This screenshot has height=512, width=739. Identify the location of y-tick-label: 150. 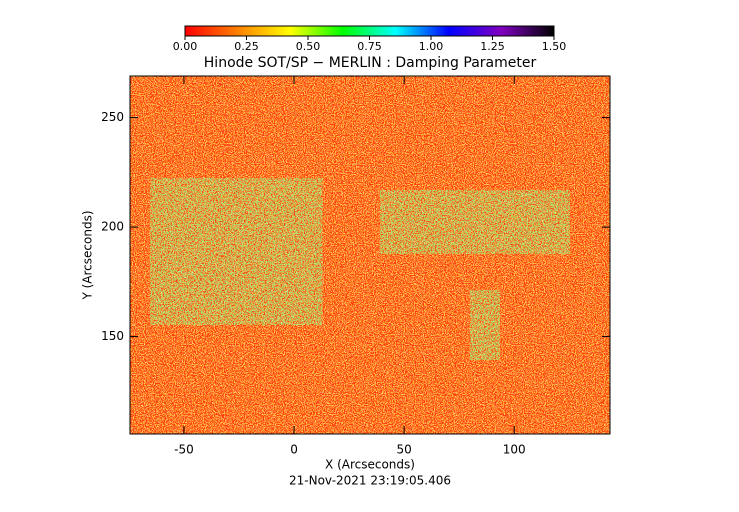
(112, 336).